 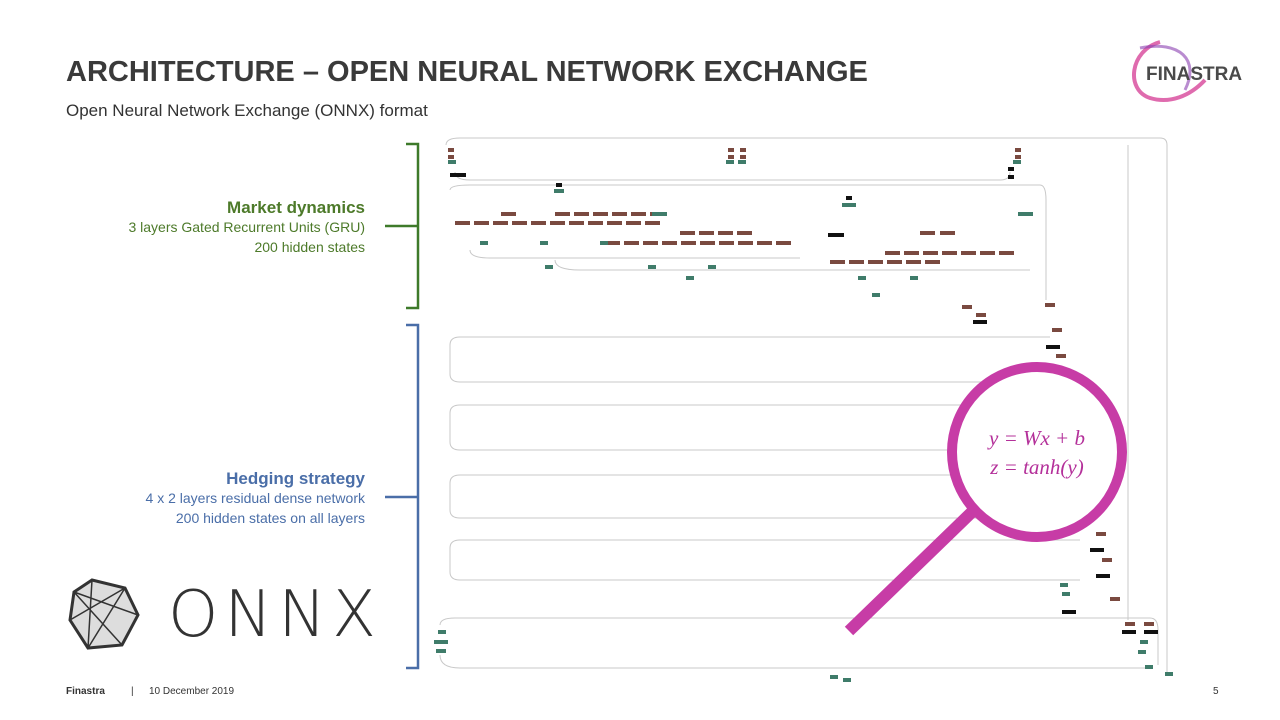 What do you see at coordinates (85, 691) in the screenshot?
I see `footer-company: Finastra` at bounding box center [85, 691].